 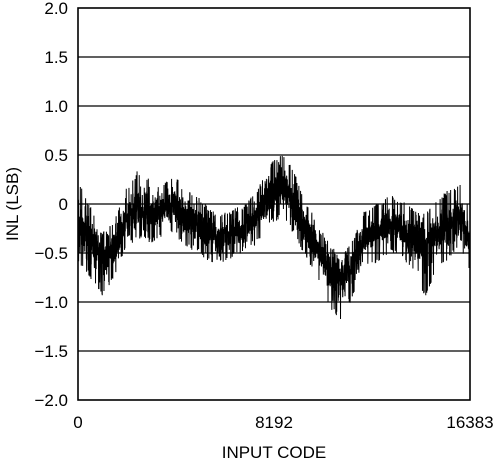 What do you see at coordinates (63, 204) in the screenshot?
I see `y-tick-label: 0` at bounding box center [63, 204].